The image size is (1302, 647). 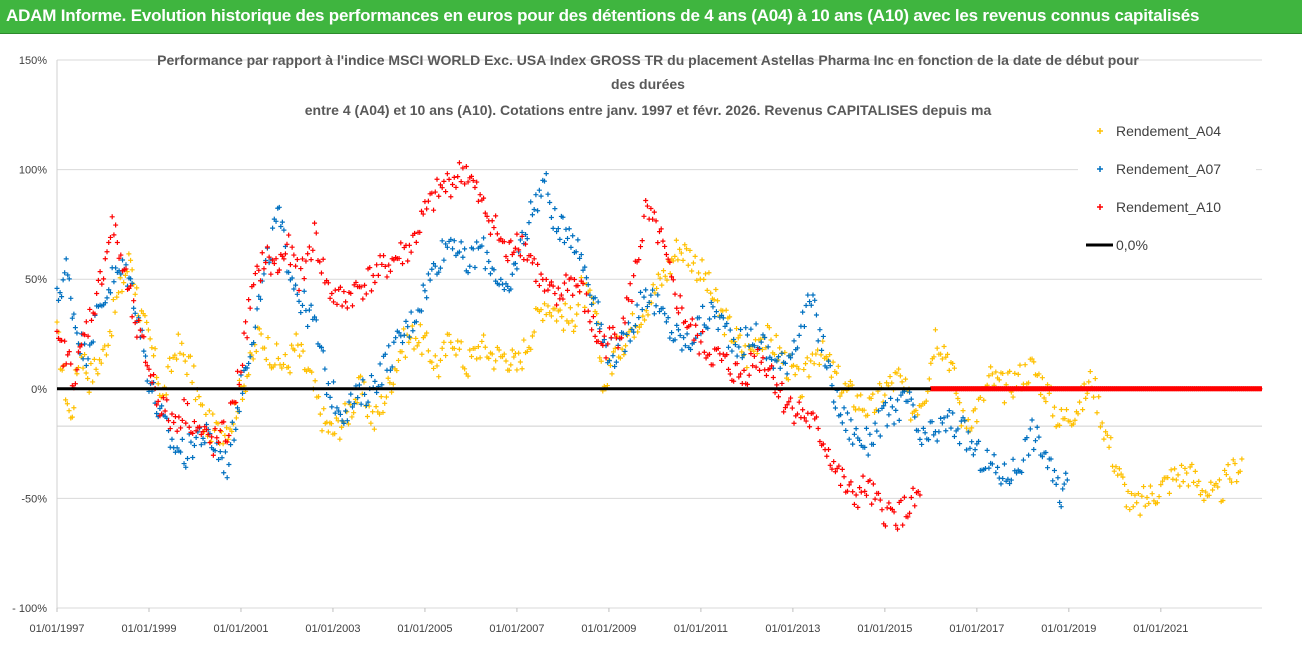 I want to click on x-tick-label: 01/01/2019, so click(x=1068, y=629).